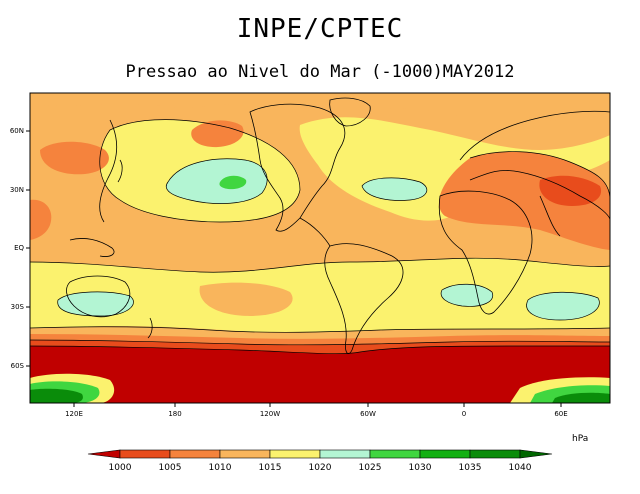  Describe the element at coordinates (220, 468) in the screenshot. I see `colorbar-tick-label: 1010` at that location.